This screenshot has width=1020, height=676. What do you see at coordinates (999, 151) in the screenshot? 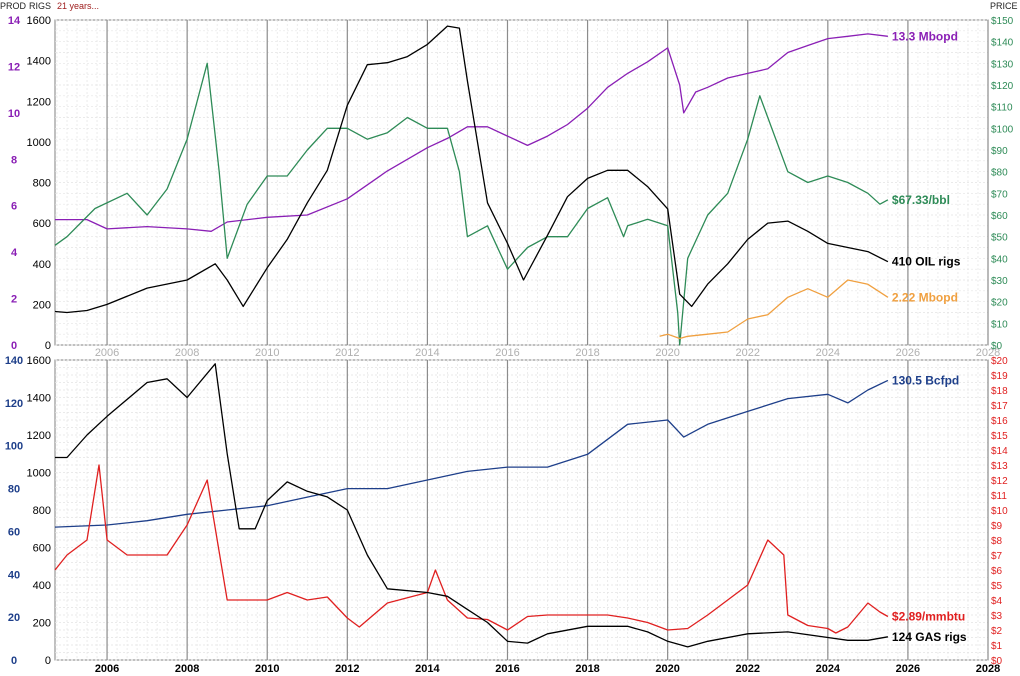
I see `price-tick-label: $90` at bounding box center [999, 151].